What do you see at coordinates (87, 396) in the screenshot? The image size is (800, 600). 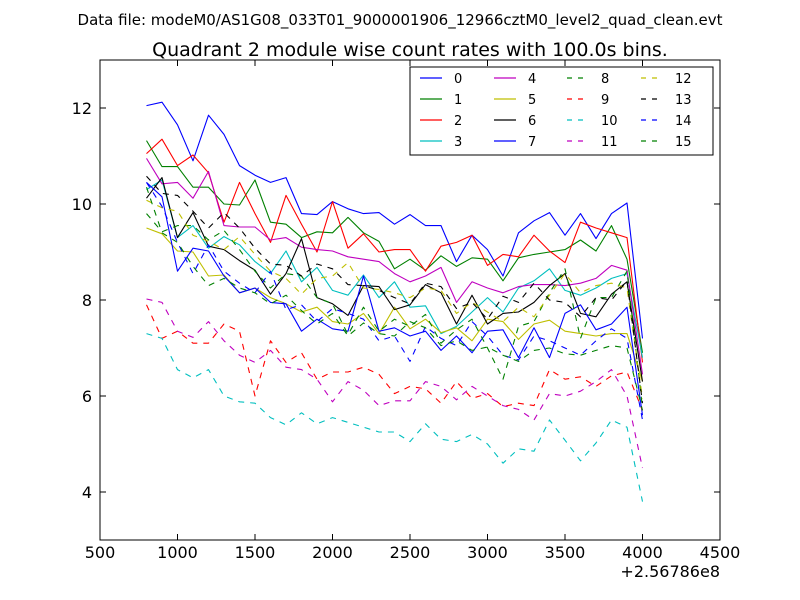 I see `y-tick-label: 6` at bounding box center [87, 396].